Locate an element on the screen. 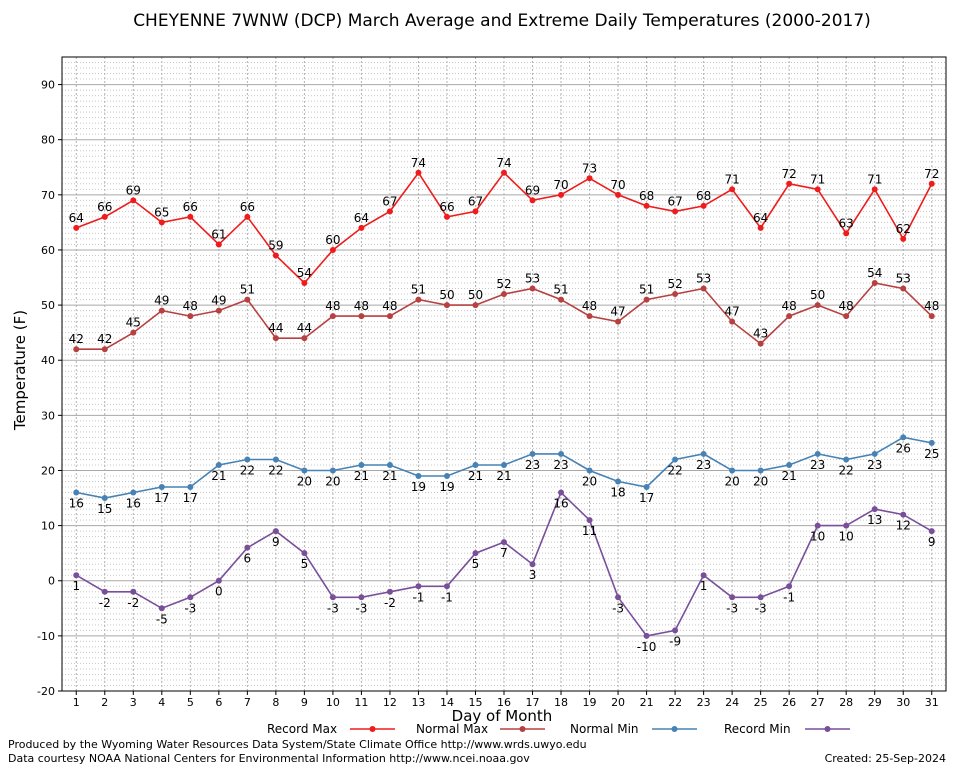 This screenshot has width=954, height=768. normal-max-data-label: 54 is located at coordinates (874, 273).